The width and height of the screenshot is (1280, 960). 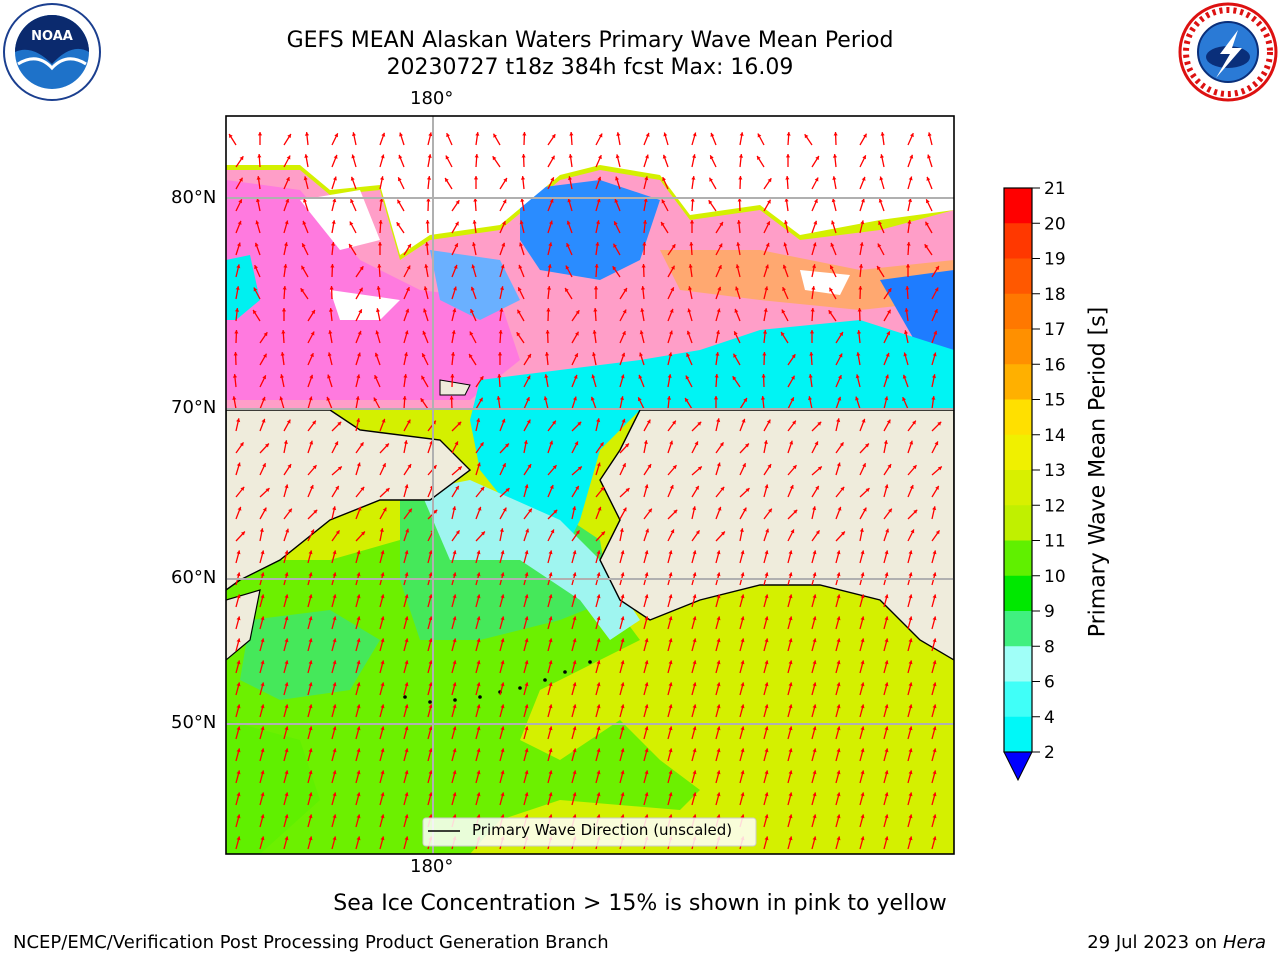 I want to click on colorbar-tick-label: 19, so click(x=1055, y=260).